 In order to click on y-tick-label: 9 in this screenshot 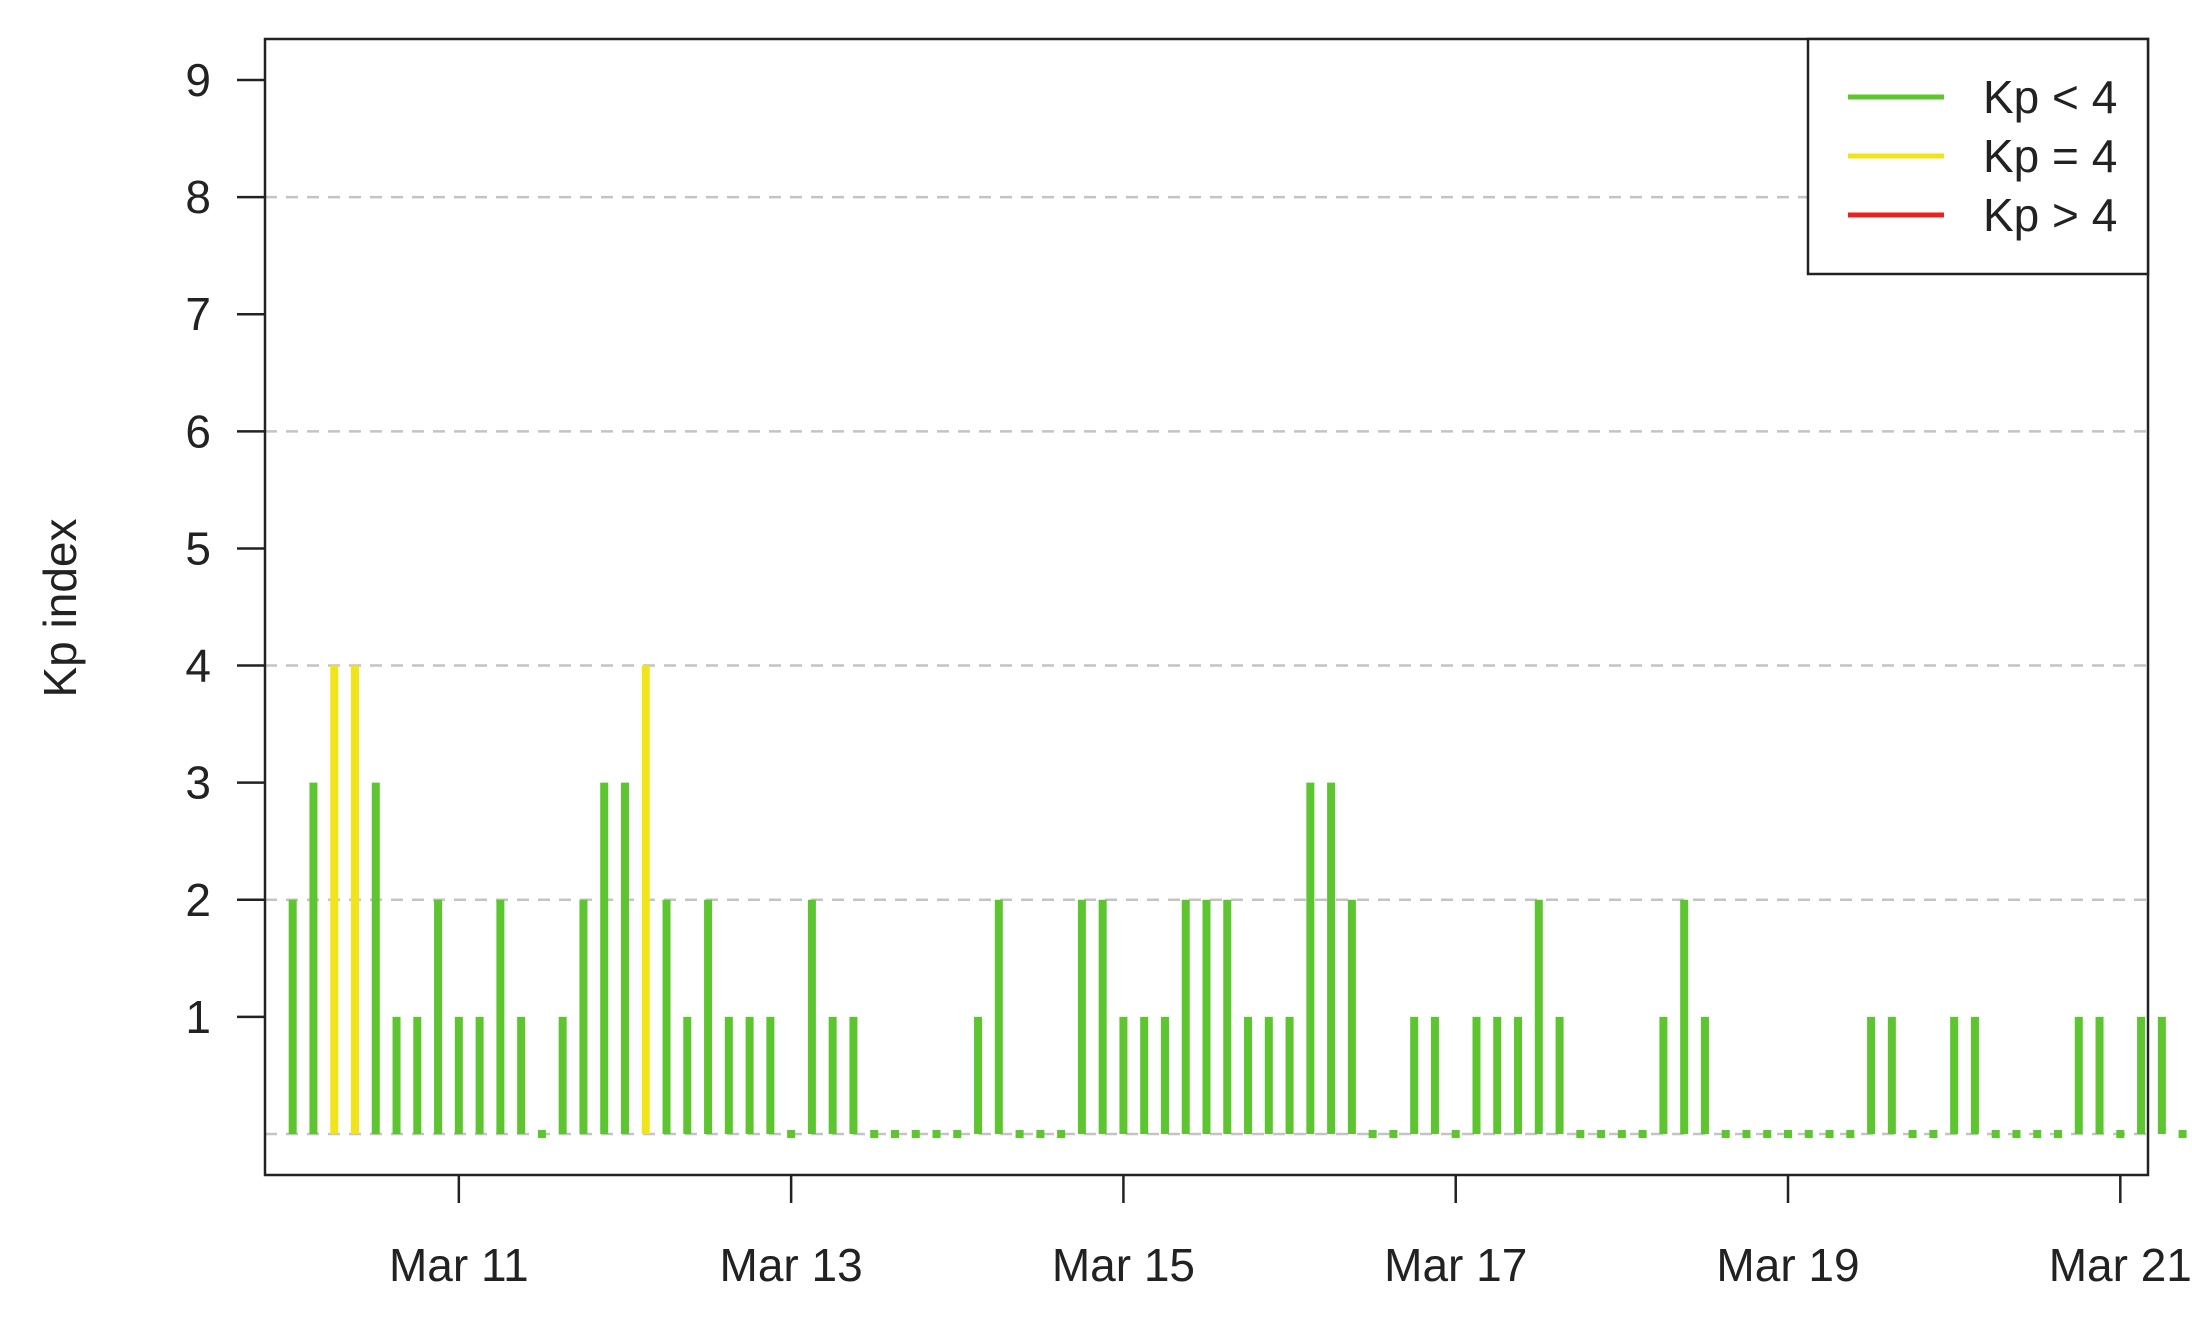, I will do `click(198, 80)`.